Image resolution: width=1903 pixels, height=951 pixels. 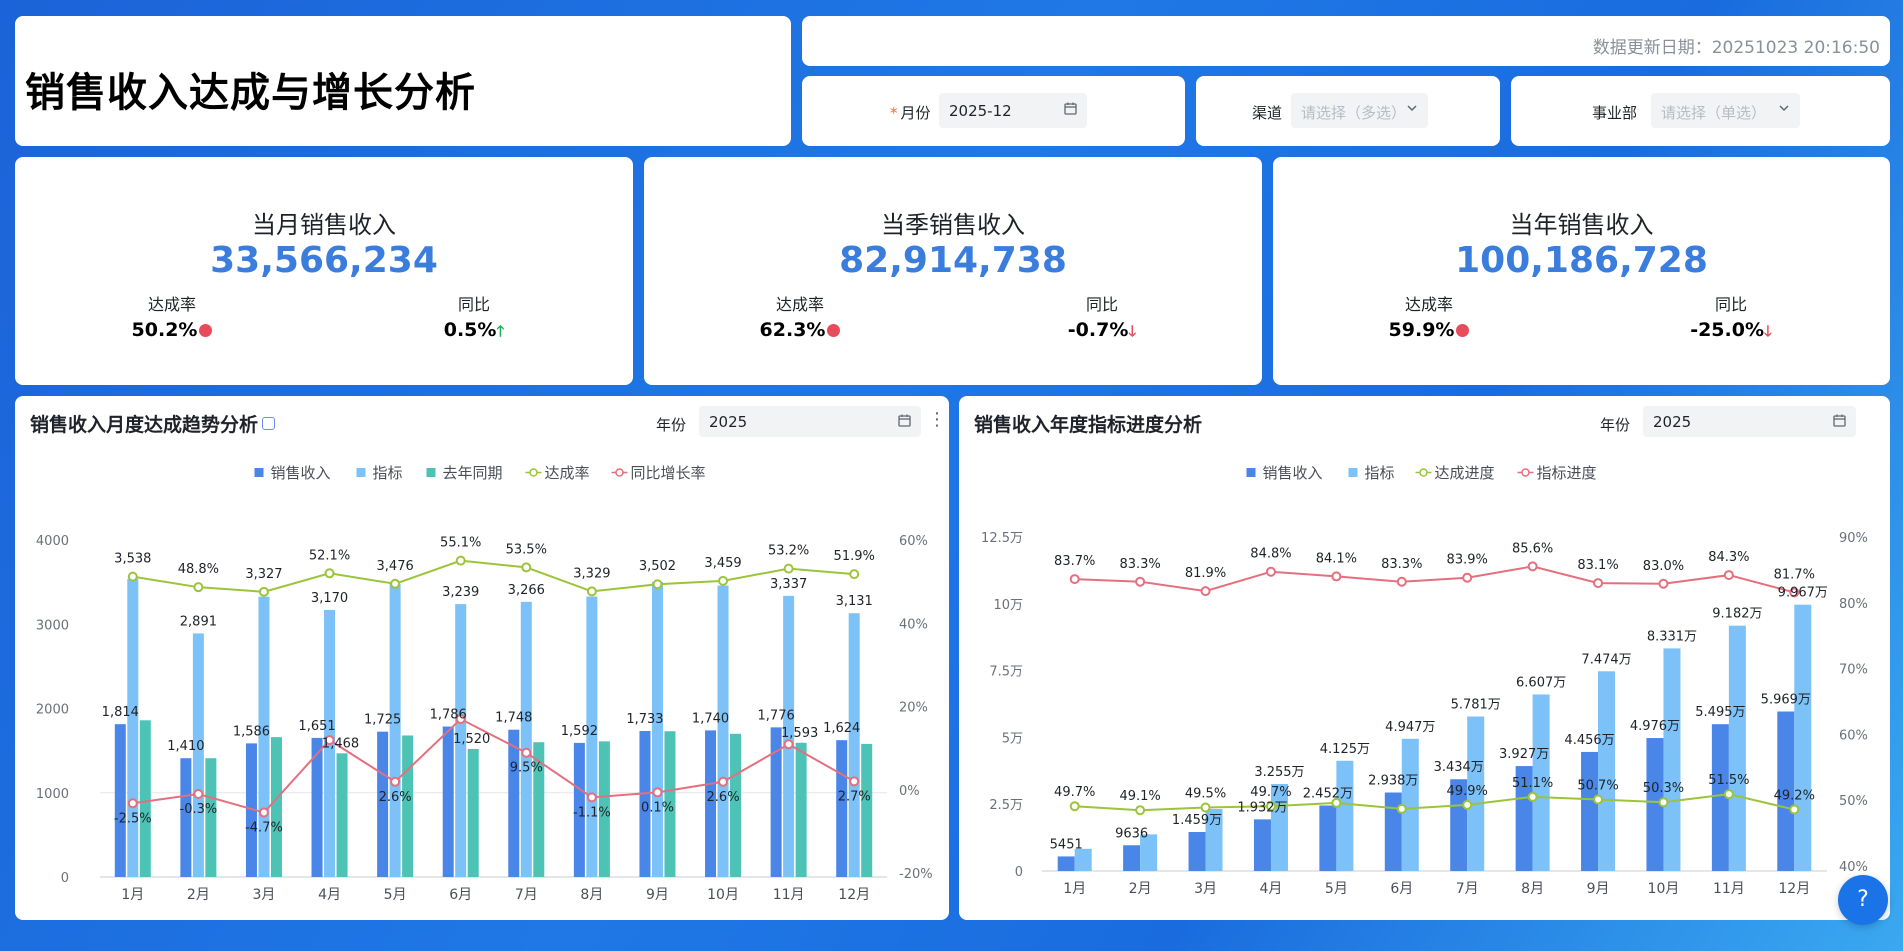 I want to click on x-axis-tick-label: 12月, so click(x=1794, y=889).